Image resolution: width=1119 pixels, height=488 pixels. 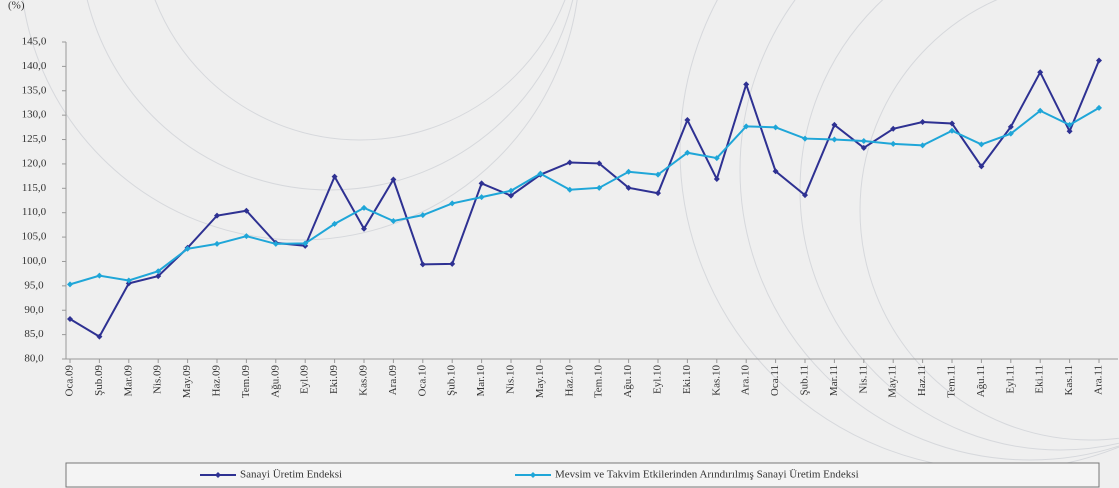 What do you see at coordinates (922, 380) in the screenshot?
I see `x-tick-label: Haz.11` at bounding box center [922, 380].